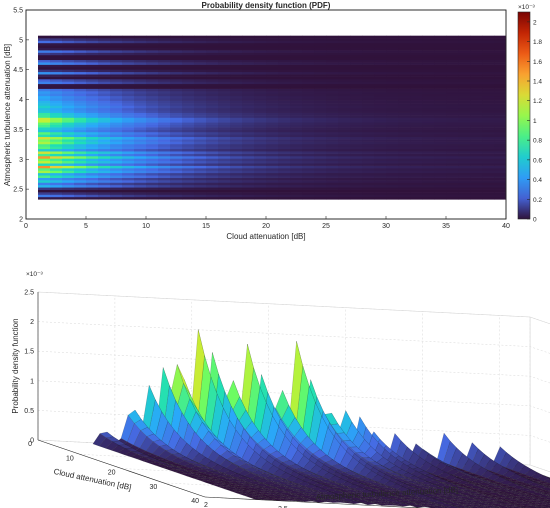  Describe the element at coordinates (266, 5) in the screenshot. I see `heatmap-title: Probability density function (PDF)` at that location.